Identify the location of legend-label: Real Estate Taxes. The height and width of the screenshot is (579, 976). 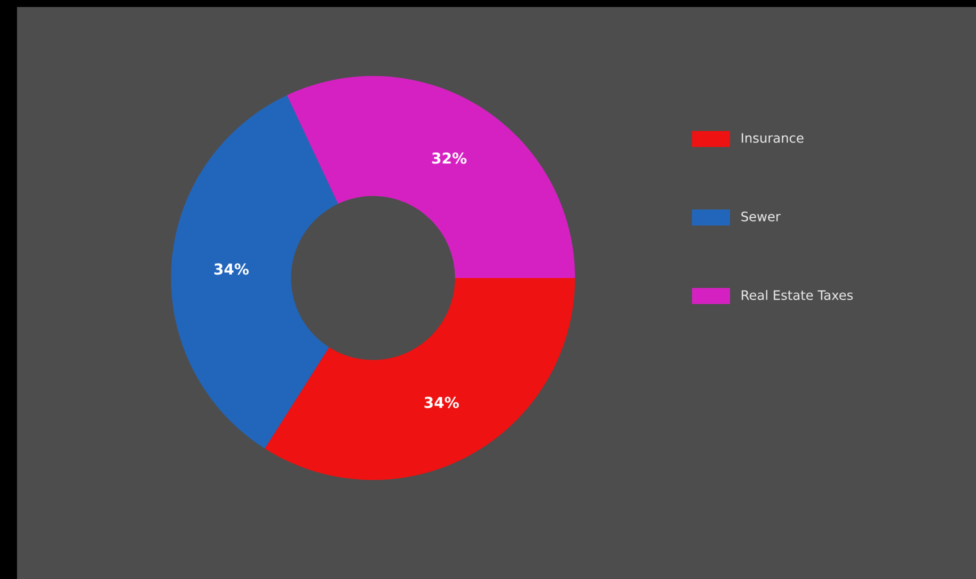
(797, 295).